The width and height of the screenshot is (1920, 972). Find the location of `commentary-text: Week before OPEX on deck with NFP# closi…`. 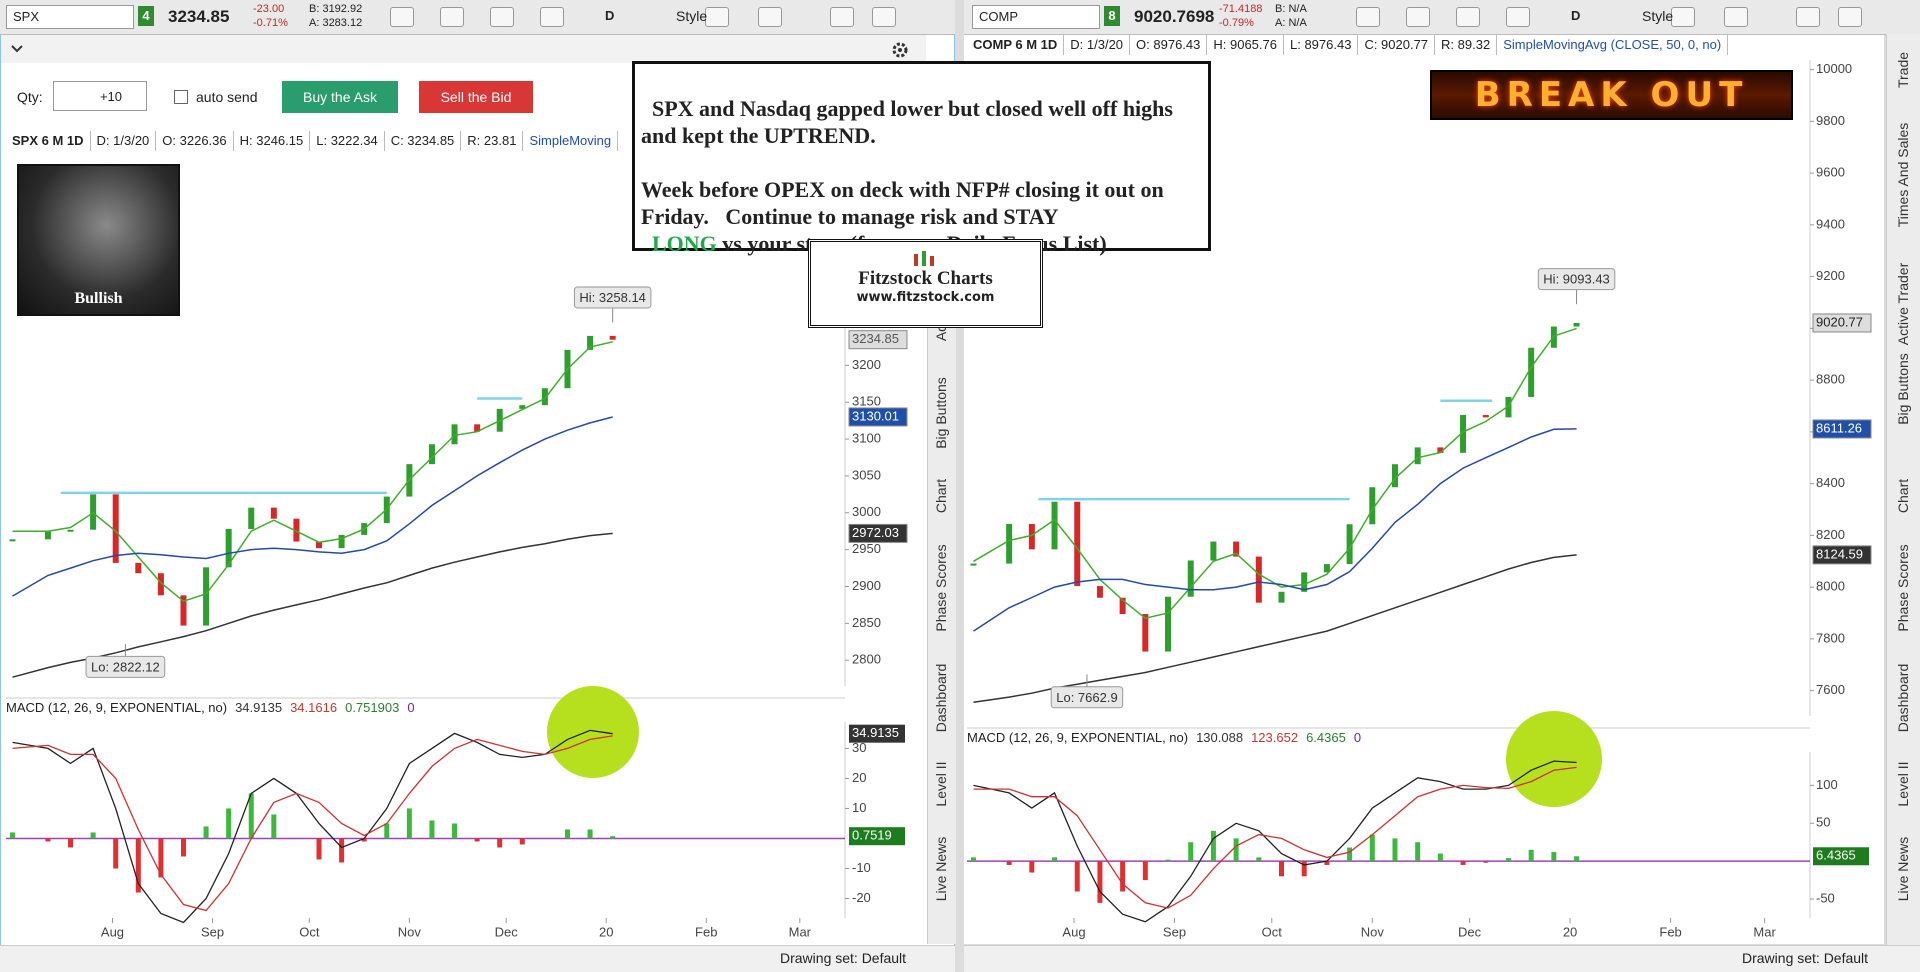

commentary-text: Week before OPEX on deck with NFP# closi… is located at coordinates (905, 203).